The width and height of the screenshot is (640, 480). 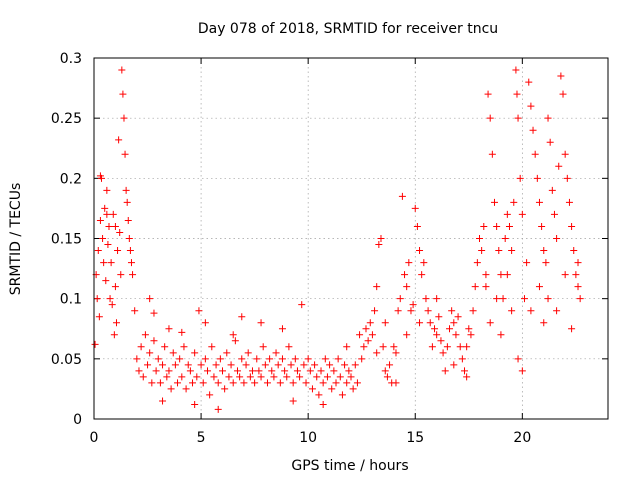 I want to click on y-tick-label: 0, so click(x=77, y=420).